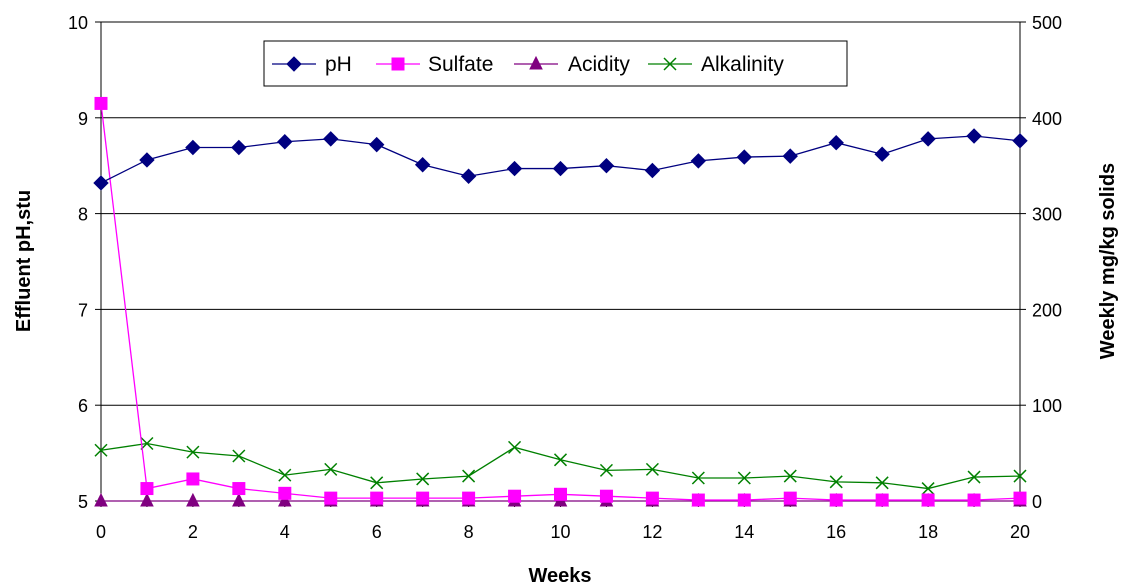 This screenshot has height=588, width=1125. What do you see at coordinates (460, 64) in the screenshot?
I see `legend-label-sulfate: Sulfate` at bounding box center [460, 64].